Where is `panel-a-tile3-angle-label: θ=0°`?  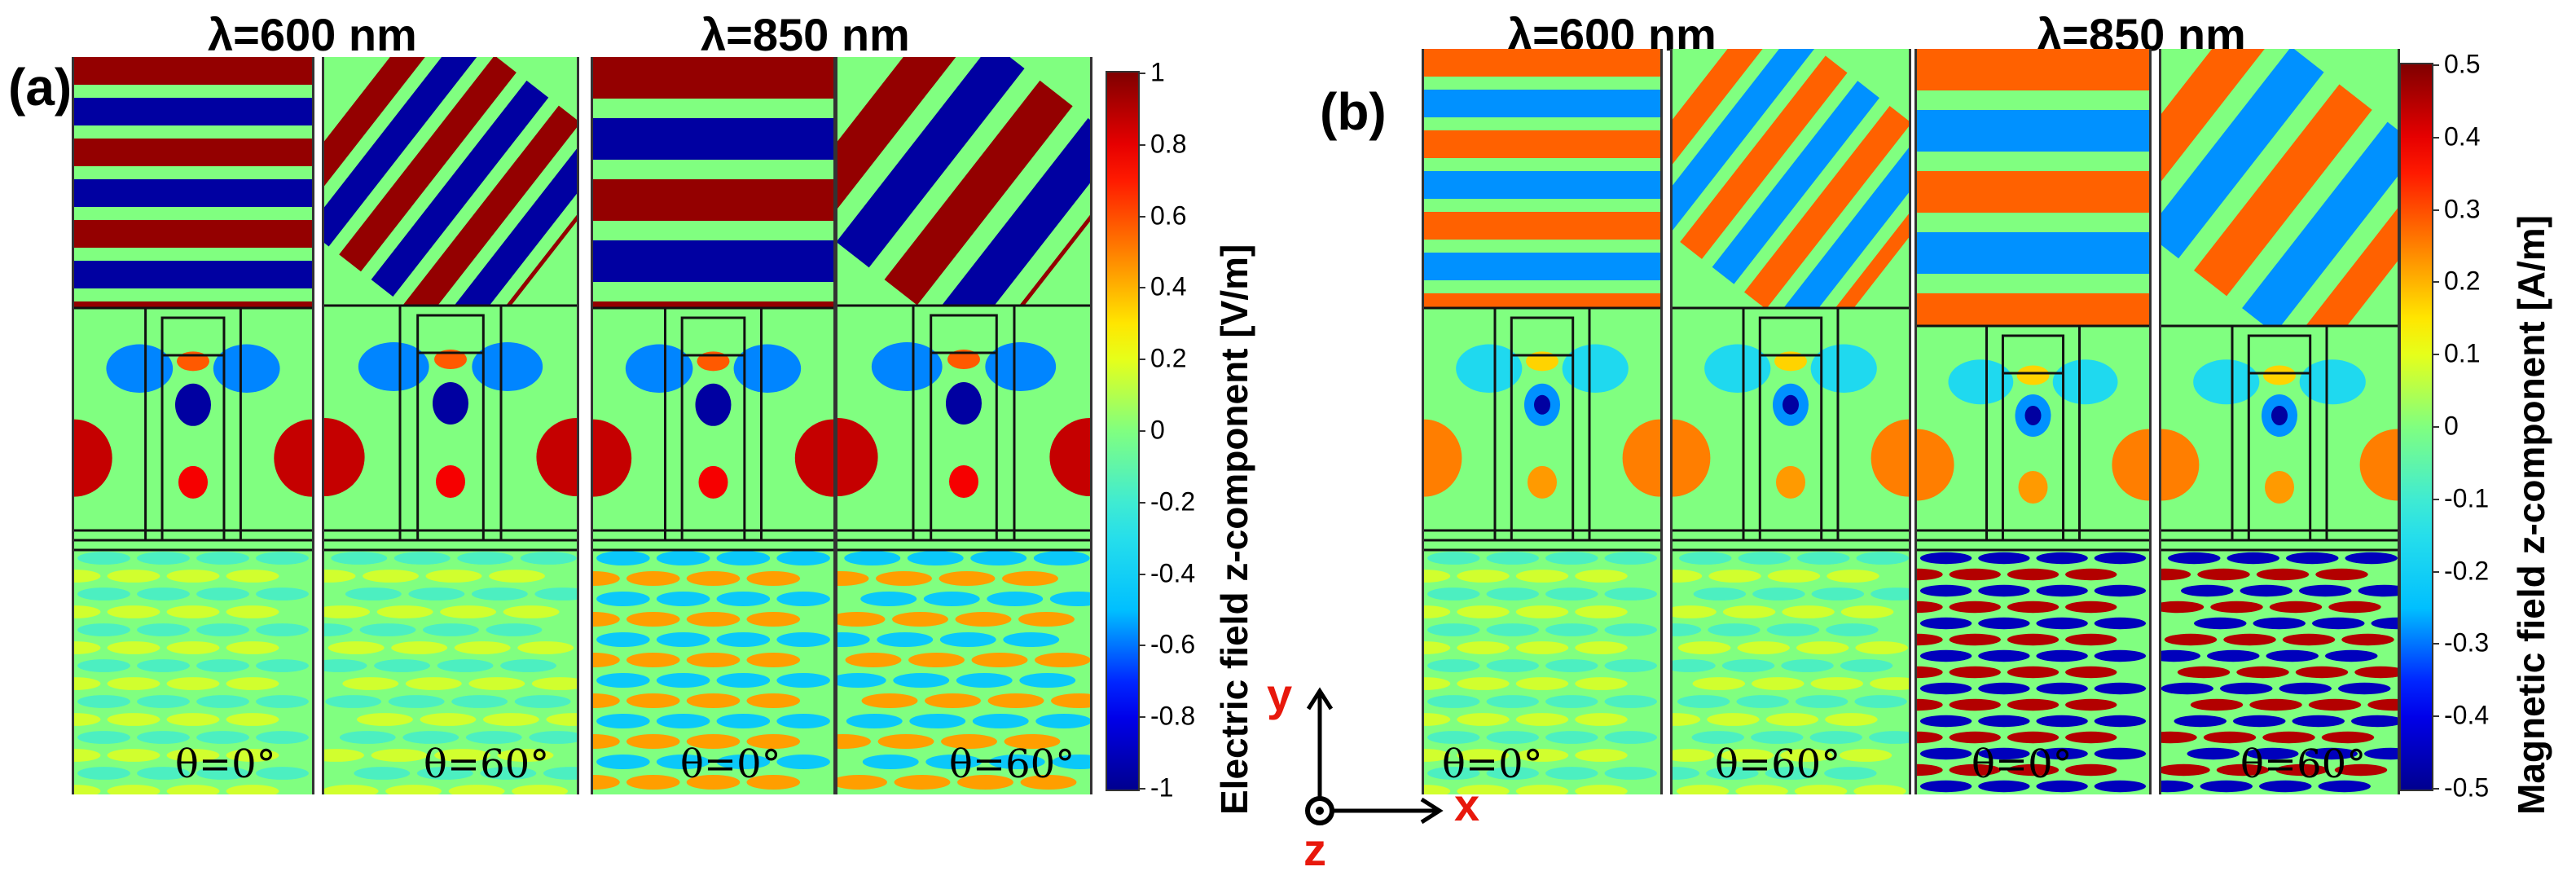 panel-a-tile3-angle-label: θ=0° is located at coordinates (730, 764).